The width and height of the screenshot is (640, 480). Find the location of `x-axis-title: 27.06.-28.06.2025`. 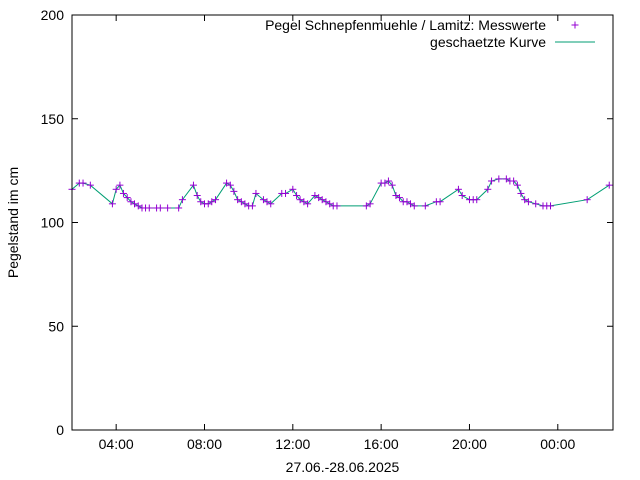

x-axis-title: 27.06.-28.06.2025 is located at coordinates (343, 467).